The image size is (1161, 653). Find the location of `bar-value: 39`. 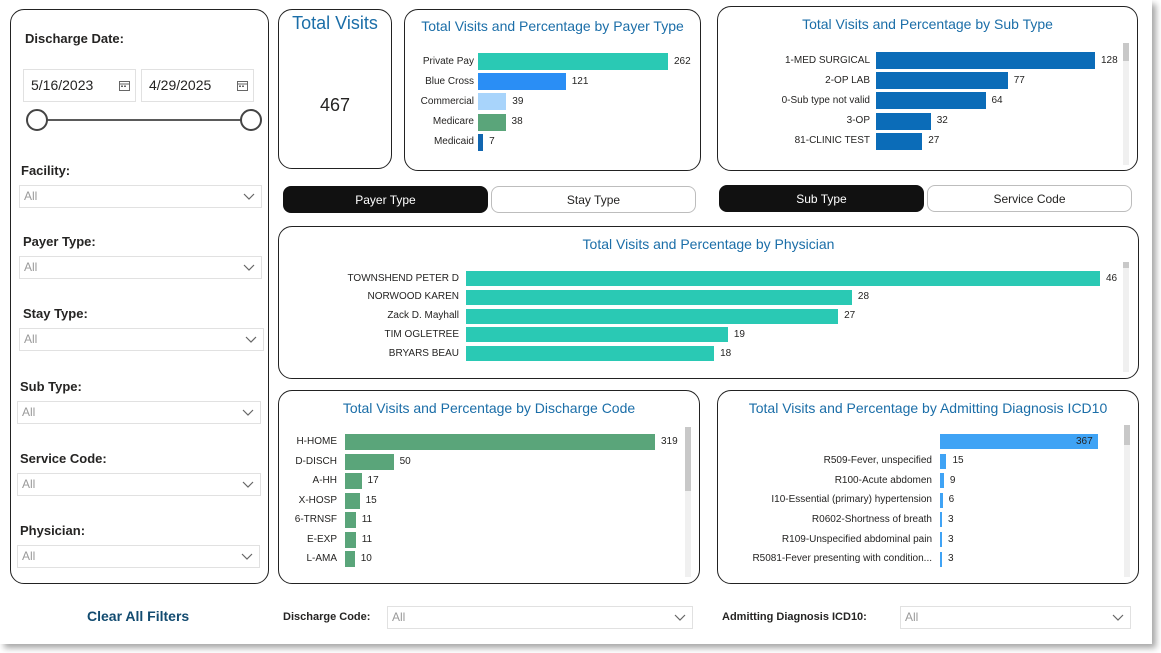

bar-value: 39 is located at coordinates (518, 101).